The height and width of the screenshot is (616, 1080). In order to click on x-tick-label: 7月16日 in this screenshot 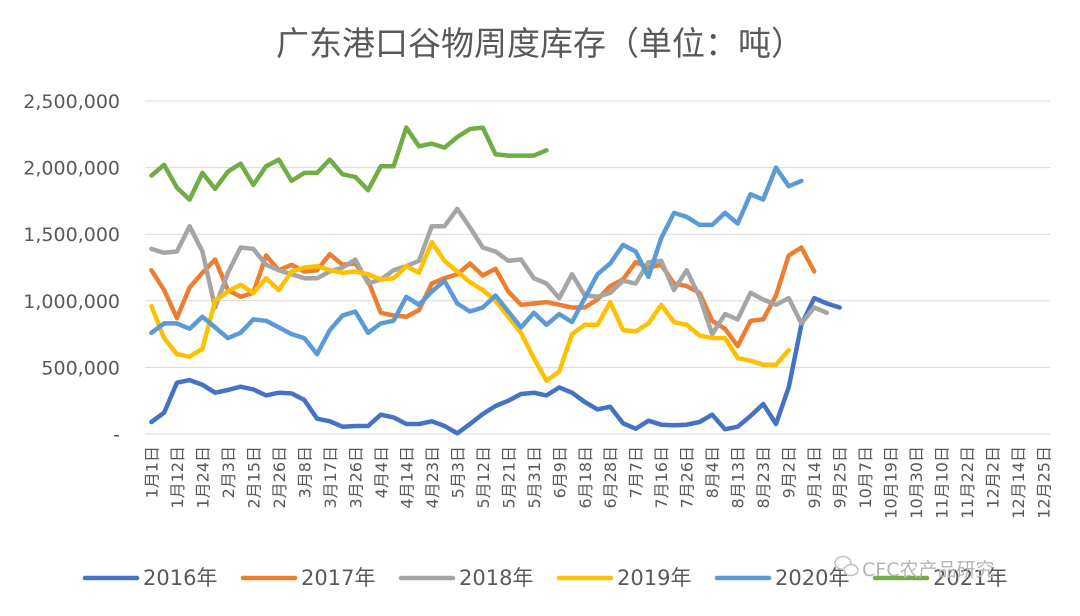, I will do `click(661, 477)`.